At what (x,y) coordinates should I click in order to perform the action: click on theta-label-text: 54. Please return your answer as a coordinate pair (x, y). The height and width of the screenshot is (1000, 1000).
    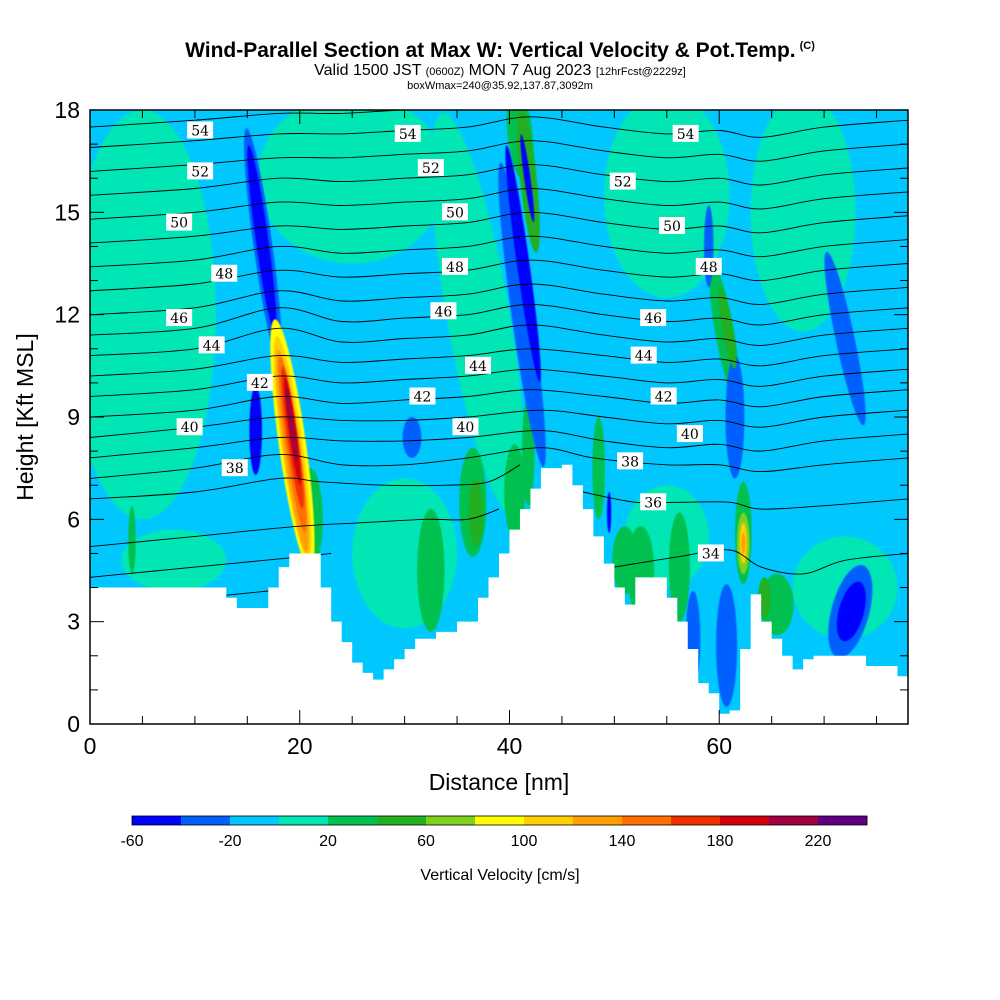
    Looking at the image, I should click on (200, 131).